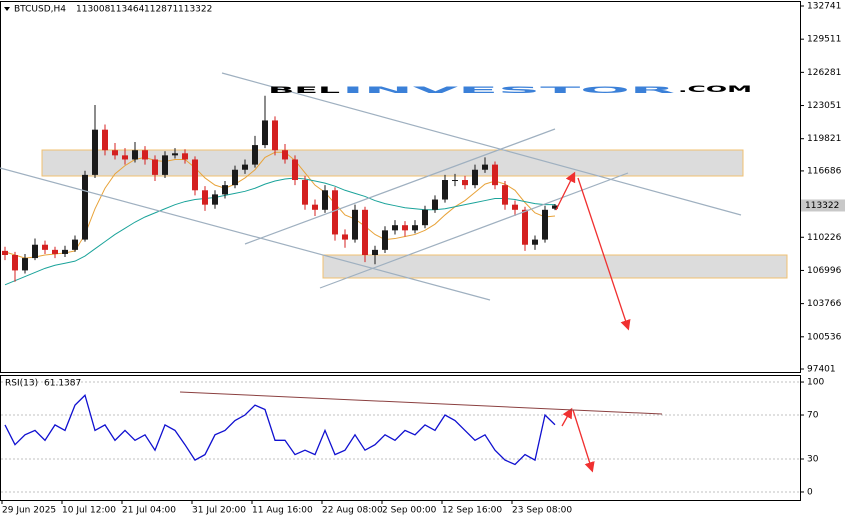  I want to click on rsi-line, so click(280, 429).